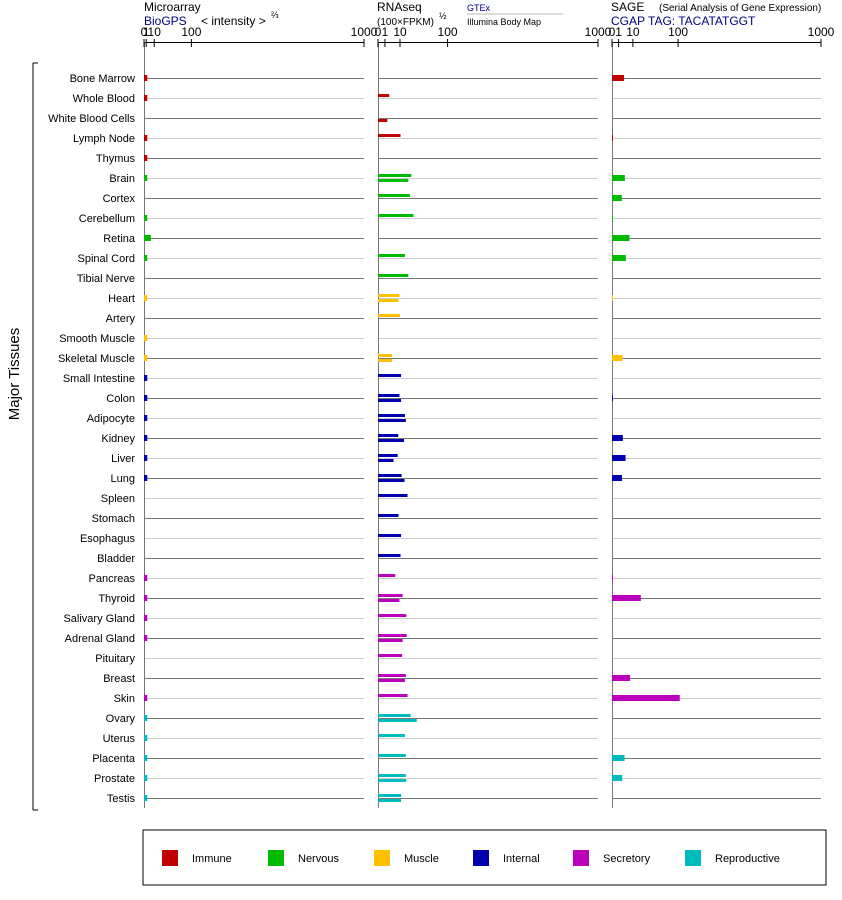 Image resolution: width=842 pixels, height=900 pixels. Describe the element at coordinates (146, 598) in the screenshot. I see `microarray-bar-thyroid` at that location.